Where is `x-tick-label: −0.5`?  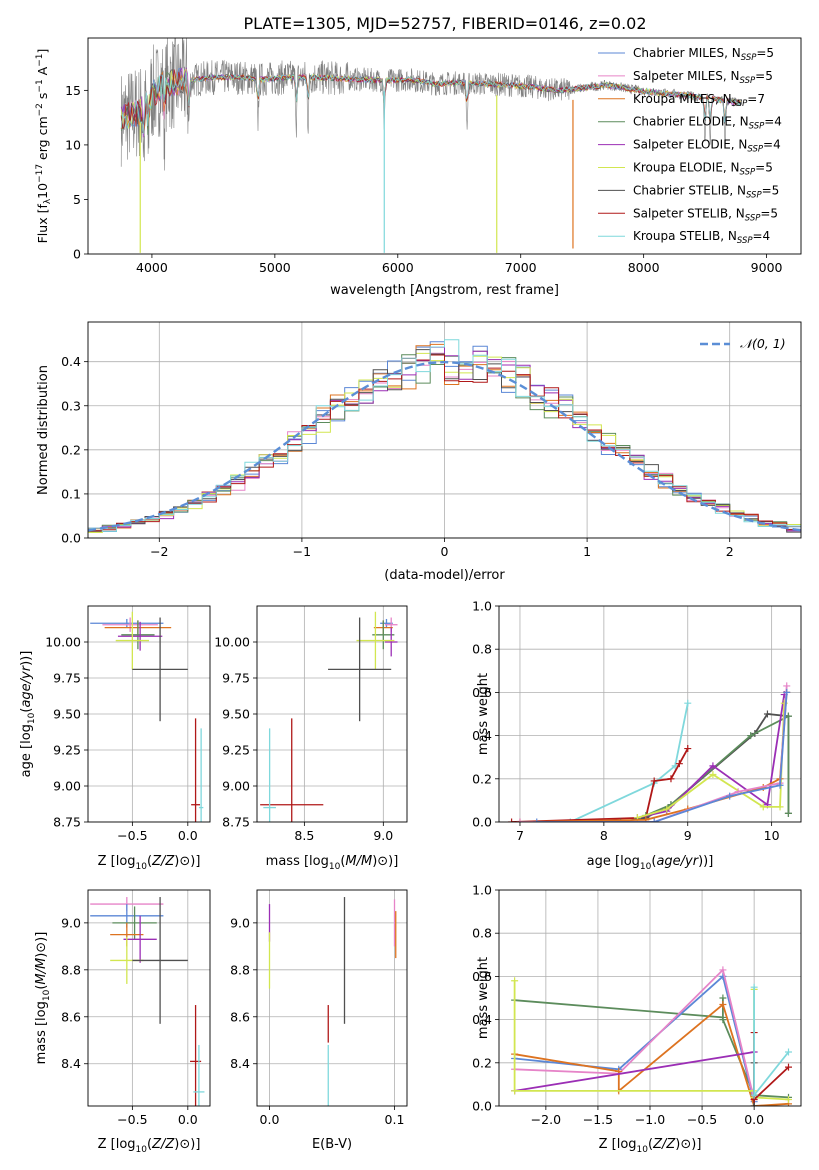
x-tick-label: −0.5 is located at coordinates (132, 835).